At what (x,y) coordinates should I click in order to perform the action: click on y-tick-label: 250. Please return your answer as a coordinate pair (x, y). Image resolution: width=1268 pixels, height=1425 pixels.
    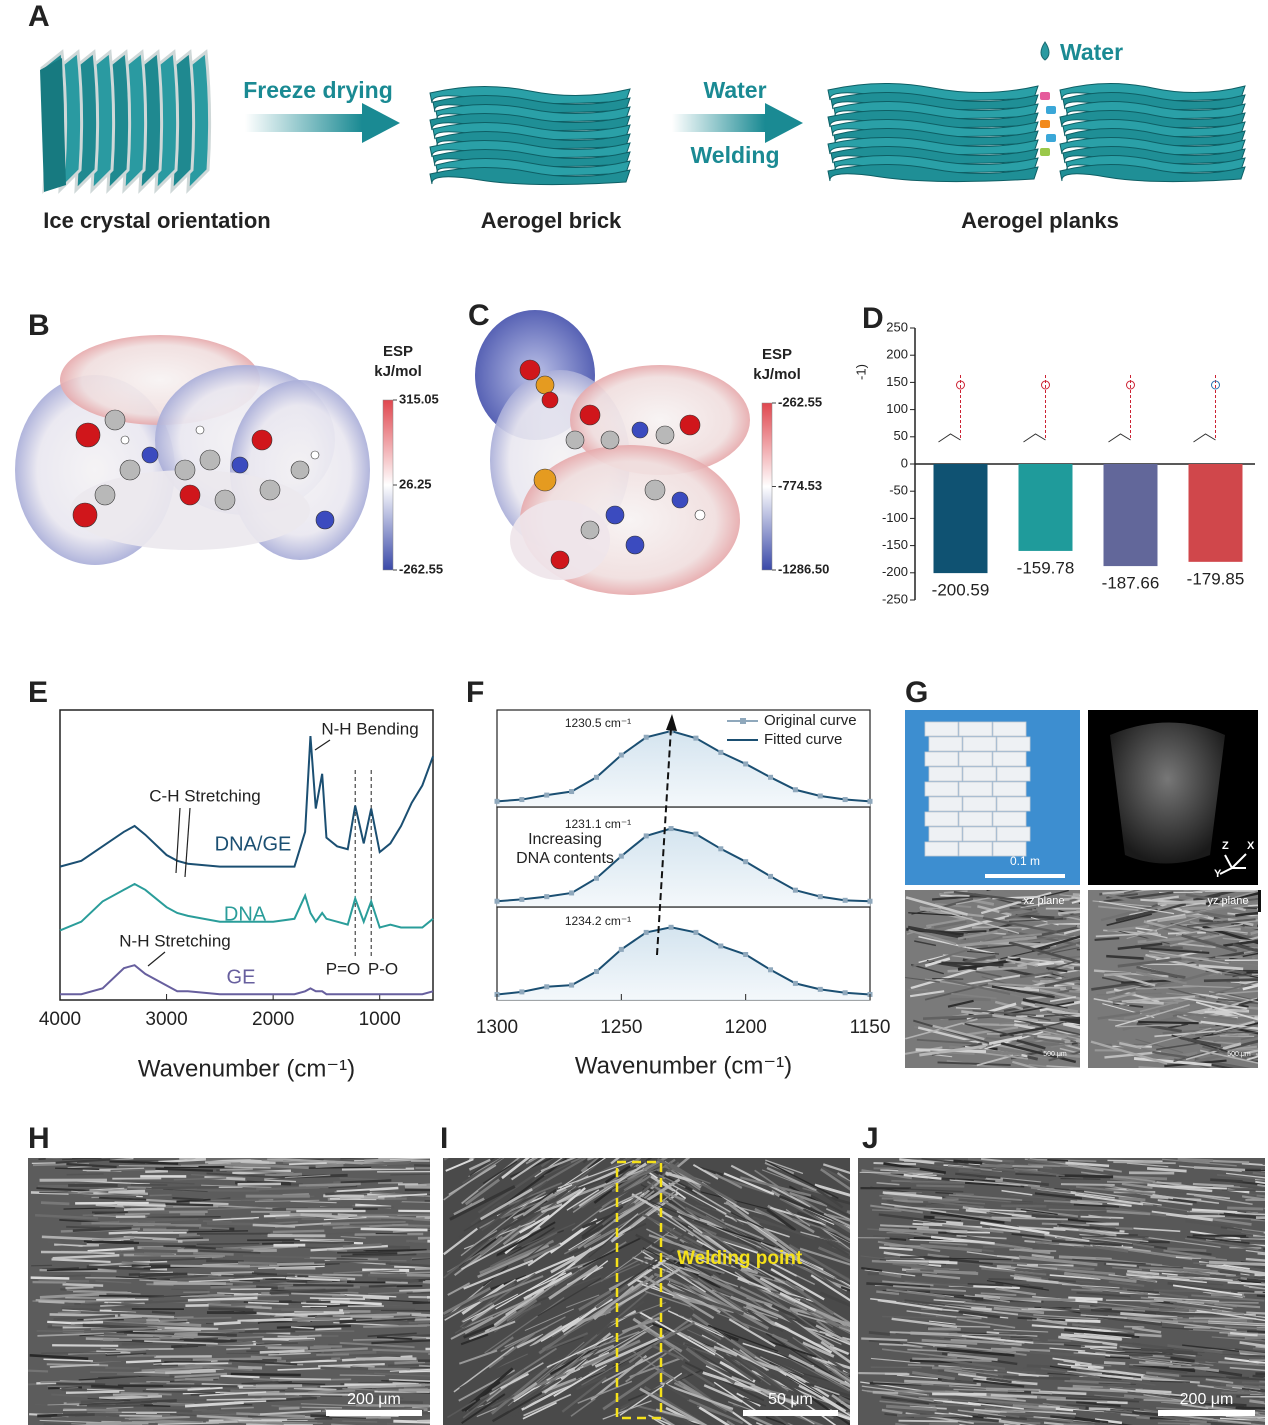
    Looking at the image, I should click on (897, 326).